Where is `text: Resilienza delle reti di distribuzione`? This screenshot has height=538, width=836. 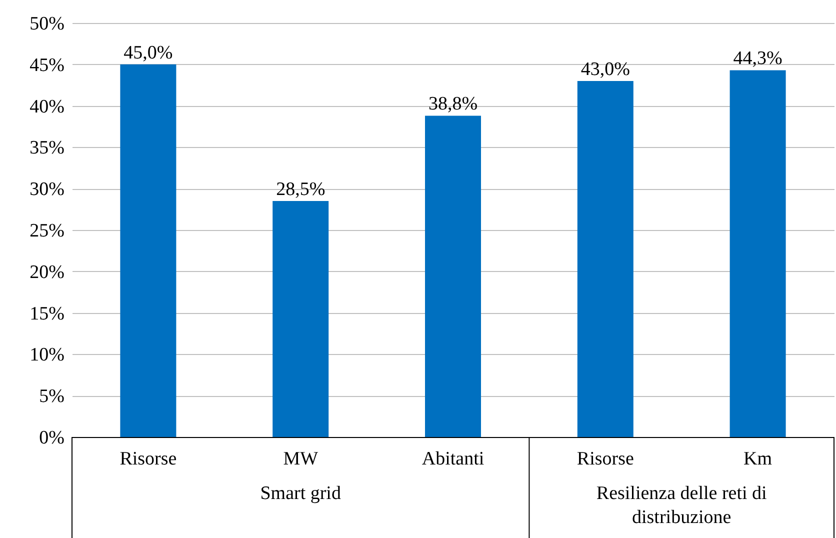 text: Resilienza delle reti di distribuzione is located at coordinates (681, 505).